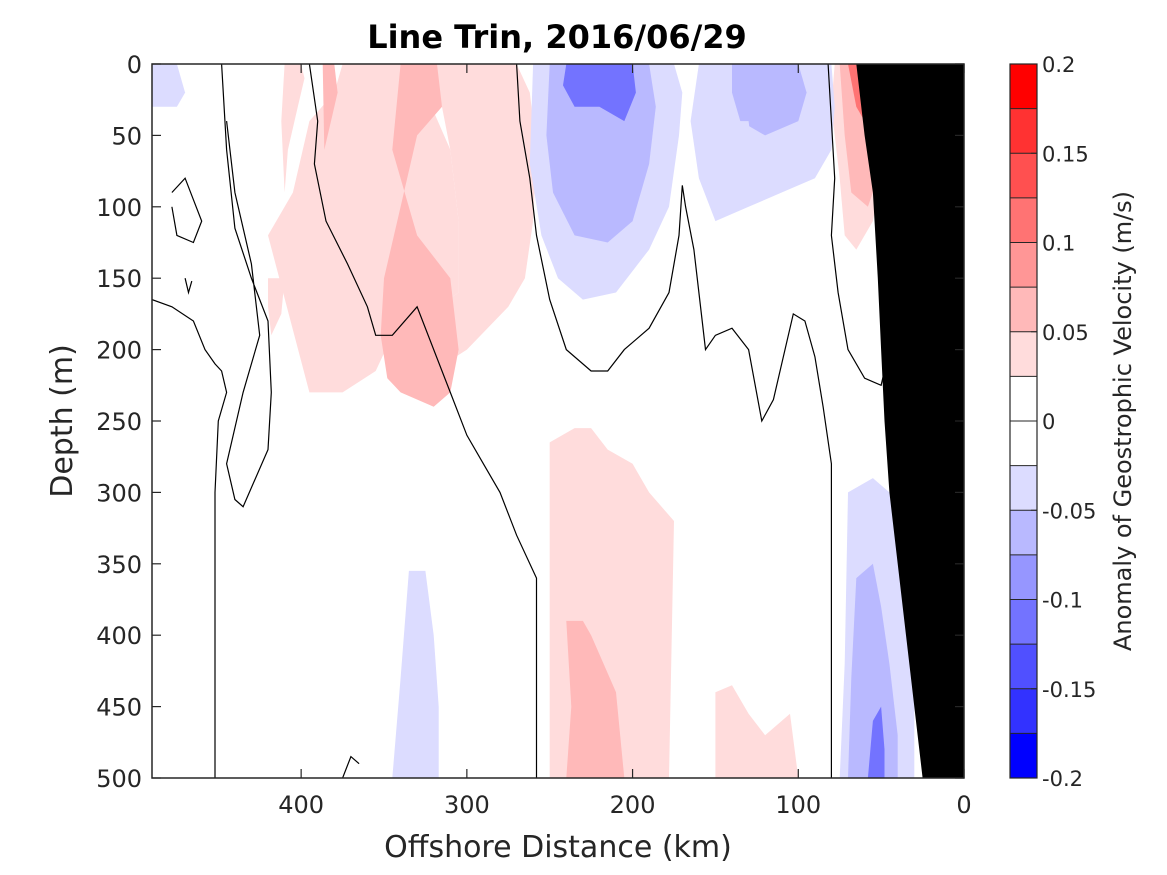 This screenshot has width=1167, height=875. Describe the element at coordinates (1062, 779) in the screenshot. I see `colorbar-tick-label: -0.2` at that location.